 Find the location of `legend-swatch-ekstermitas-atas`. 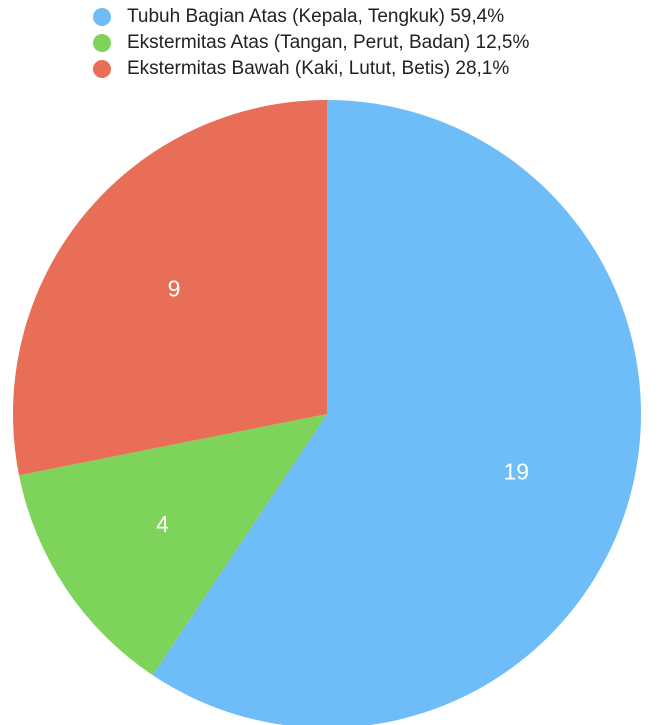

legend-swatch-ekstermitas-atas is located at coordinates (102, 43).